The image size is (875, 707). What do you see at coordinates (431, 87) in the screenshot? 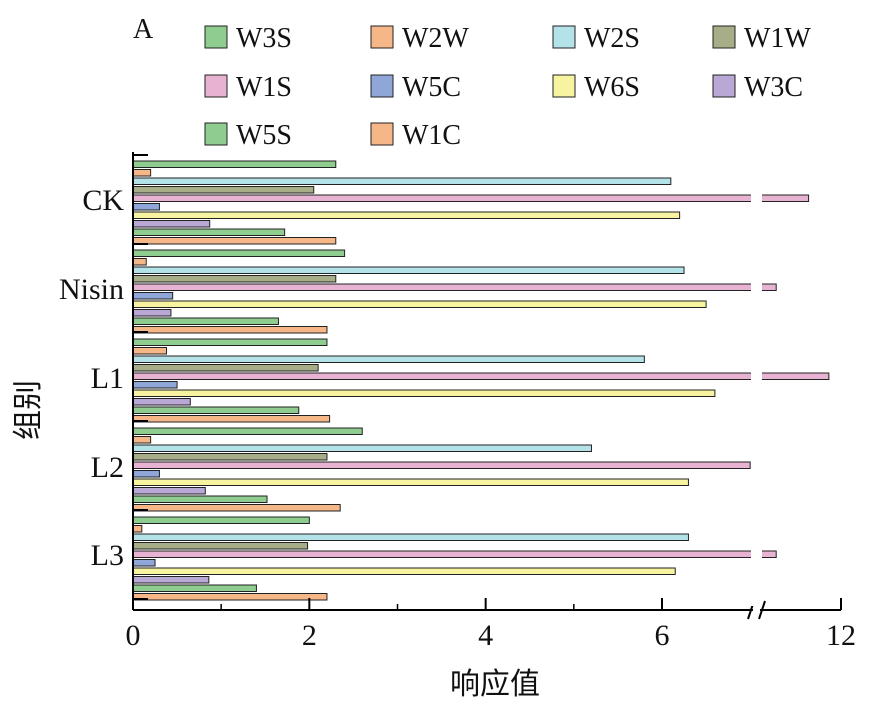
I see `legend-label-w5c: W5C` at bounding box center [431, 87].